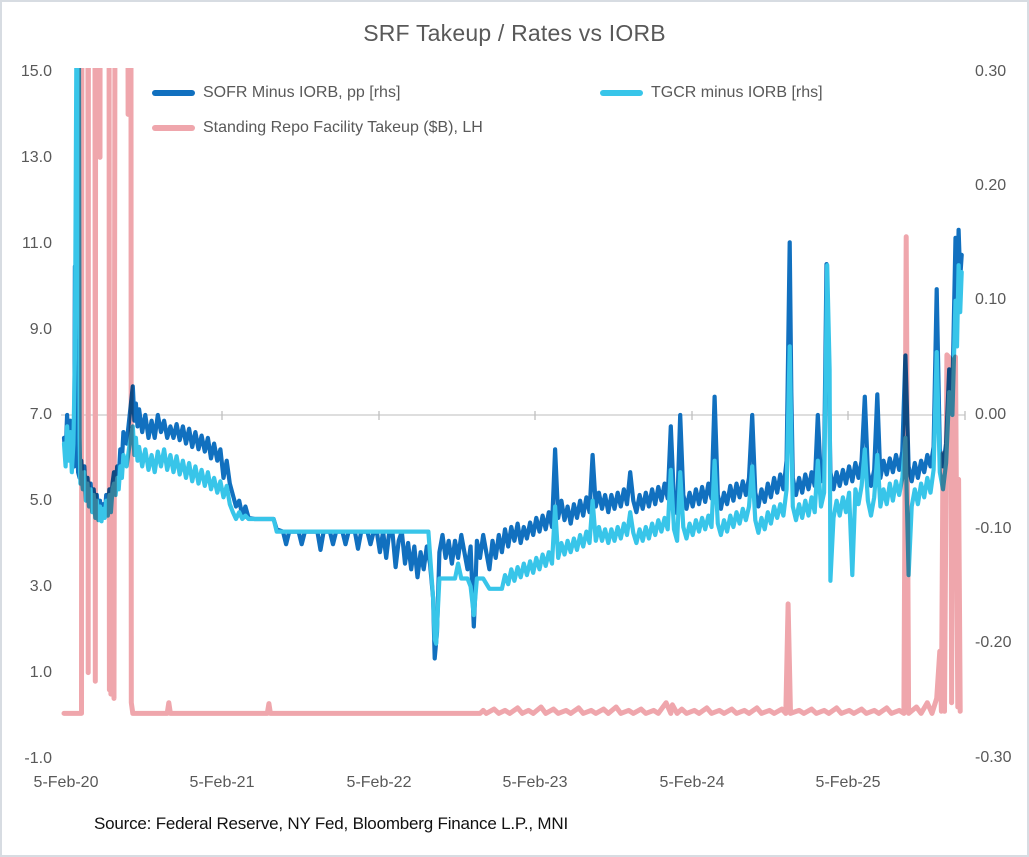  What do you see at coordinates (621, 93) in the screenshot?
I see `tgcr-line-swatch-icon` at bounding box center [621, 93].